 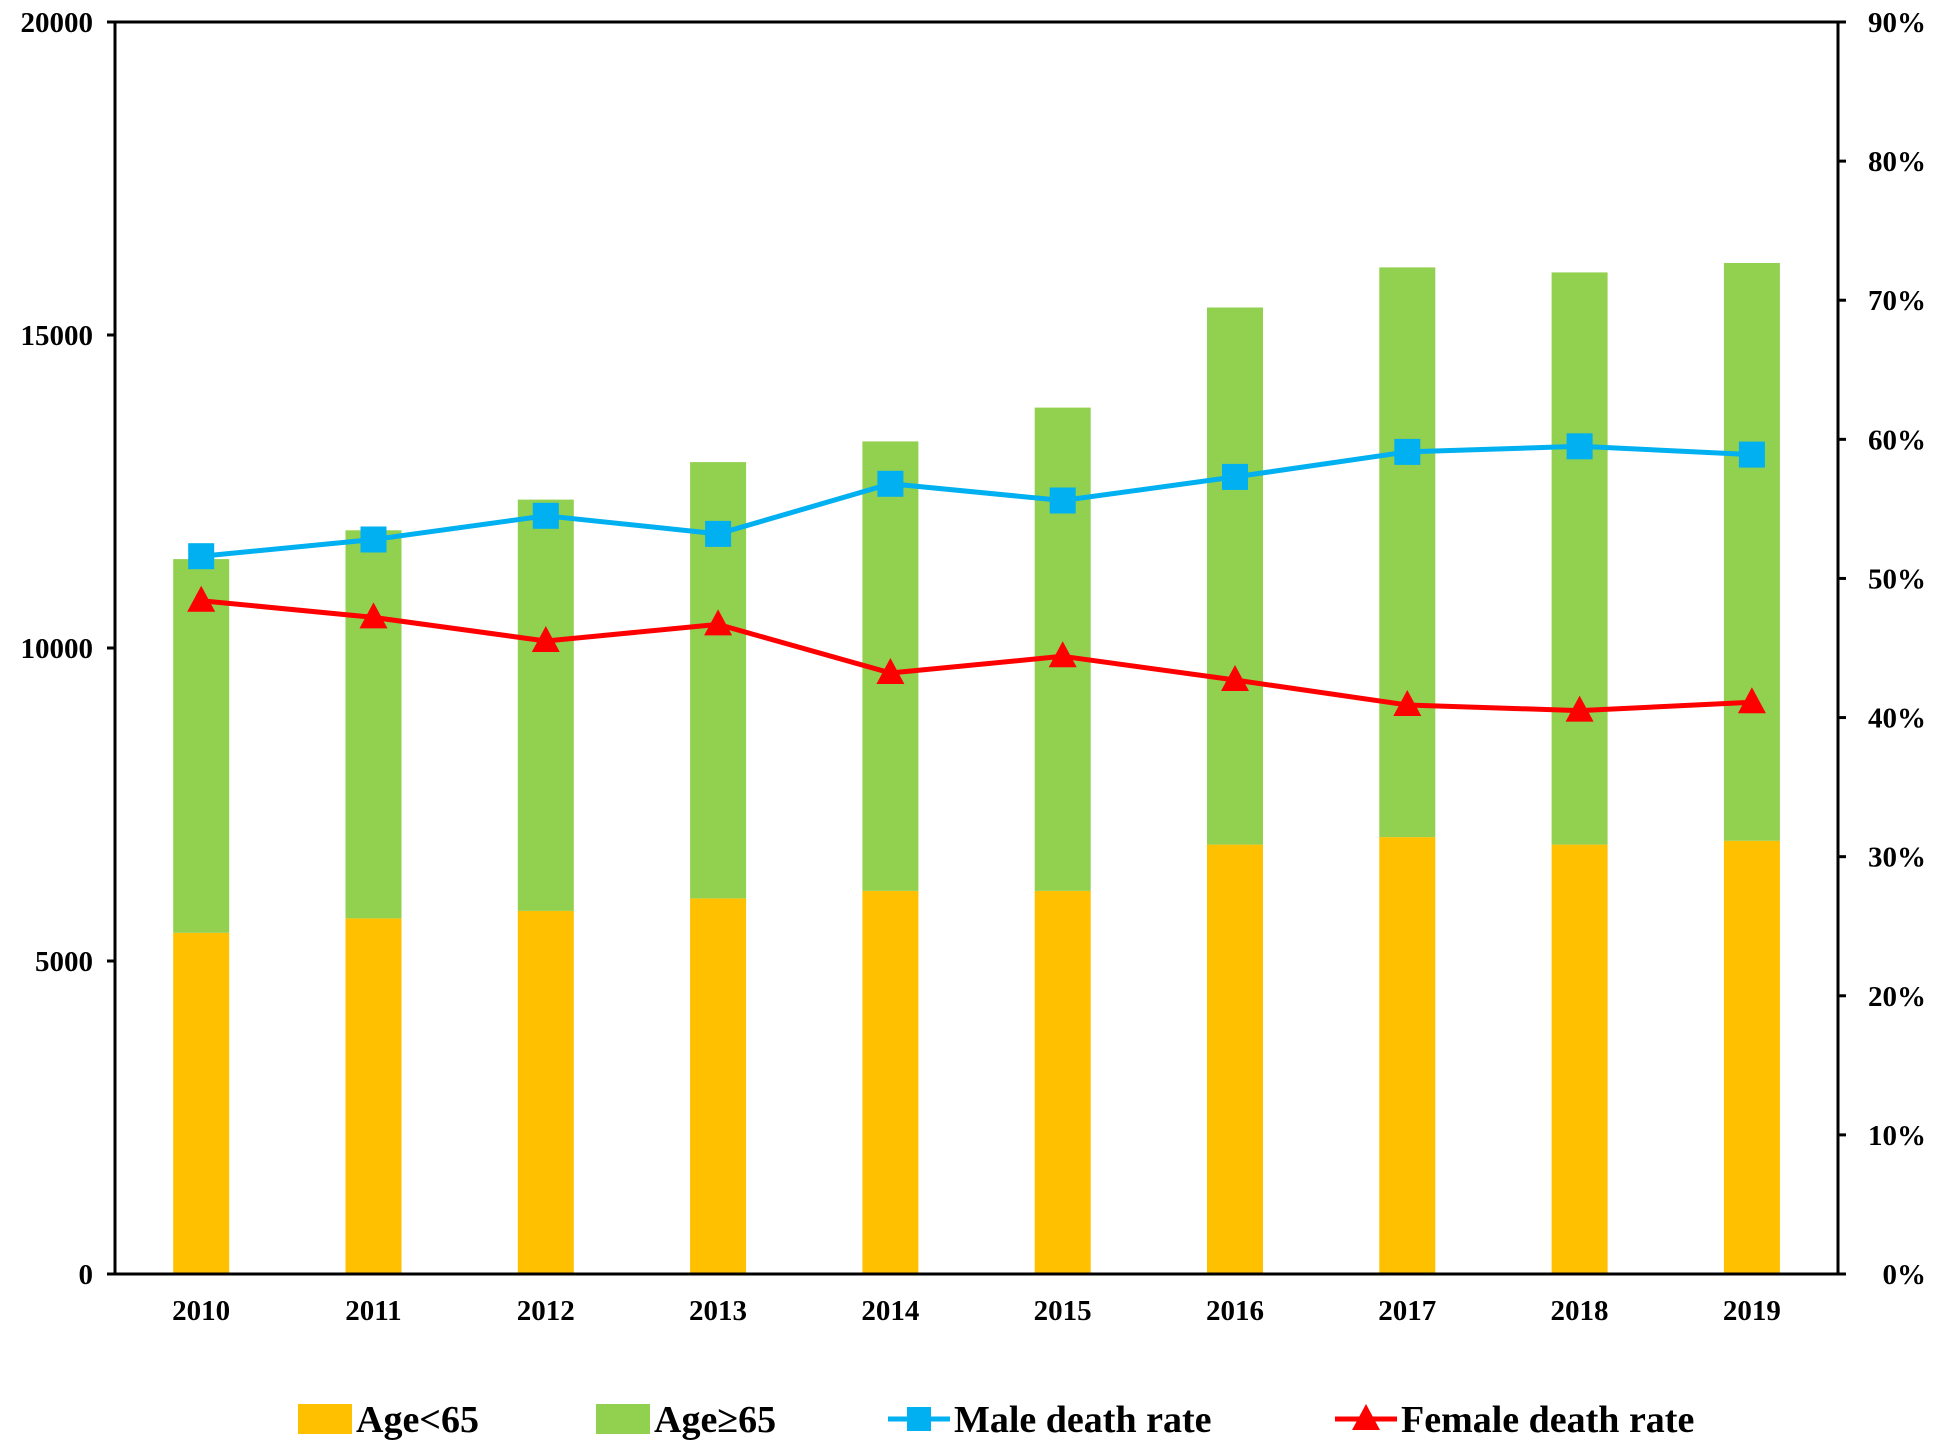 What do you see at coordinates (1235, 476) in the screenshot?
I see `point-series-0-2016` at bounding box center [1235, 476].